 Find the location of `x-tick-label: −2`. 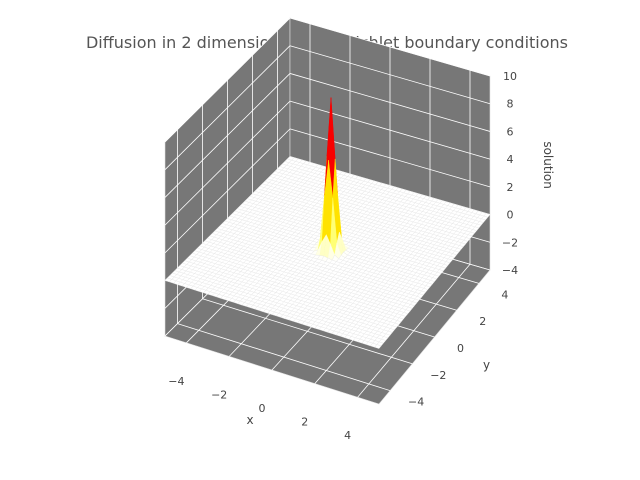

x-tick-label: −2 is located at coordinates (219, 394).